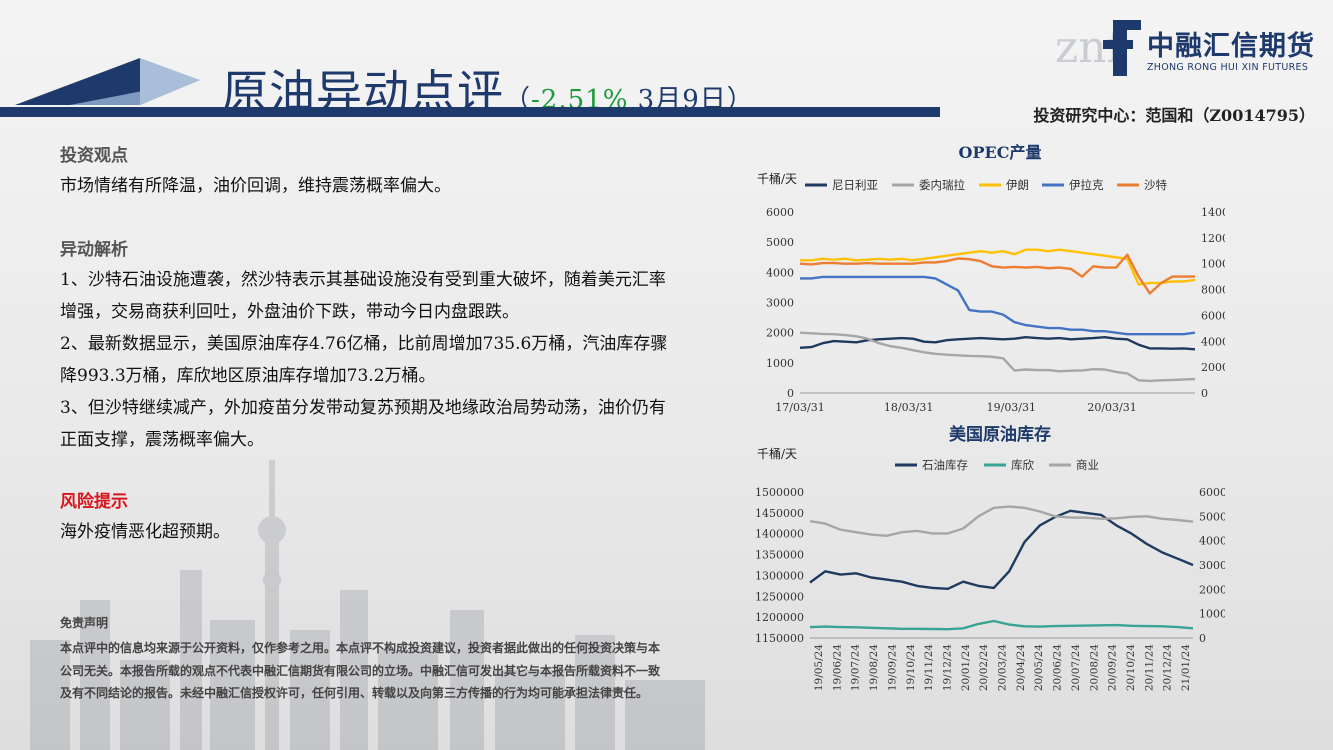  I want to click on legend-label-1: 委内瑞拉, so click(942, 185).